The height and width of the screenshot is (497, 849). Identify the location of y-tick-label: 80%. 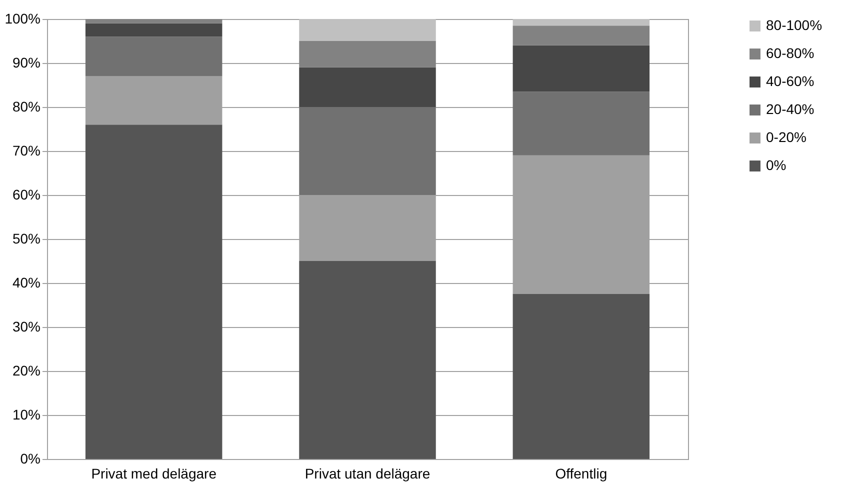
(26, 106).